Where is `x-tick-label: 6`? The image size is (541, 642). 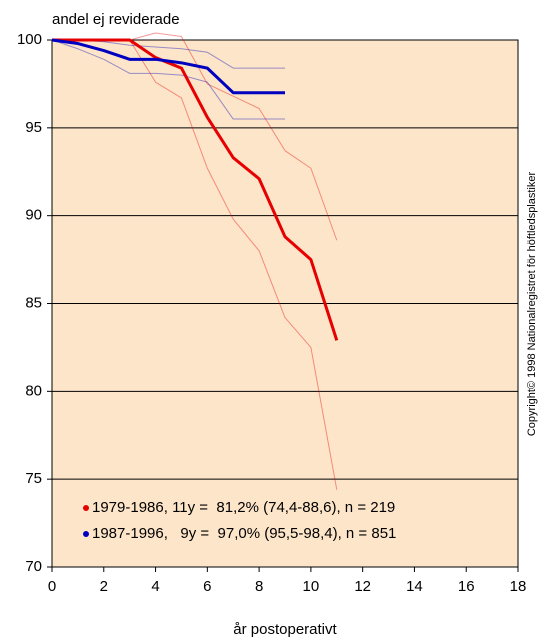 x-tick-label: 6 is located at coordinates (207, 586).